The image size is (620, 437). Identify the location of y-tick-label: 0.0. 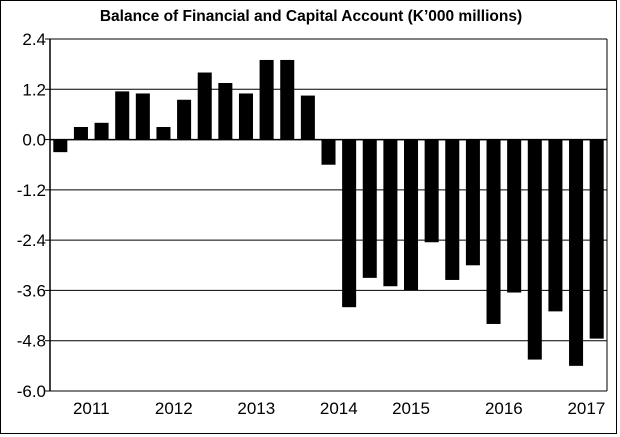
(34, 140).